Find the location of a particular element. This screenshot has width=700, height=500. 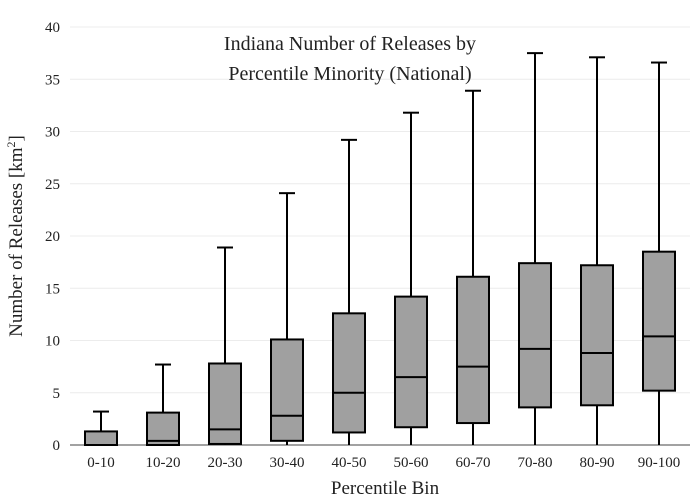

y-tick-label: 5 is located at coordinates (57, 394).